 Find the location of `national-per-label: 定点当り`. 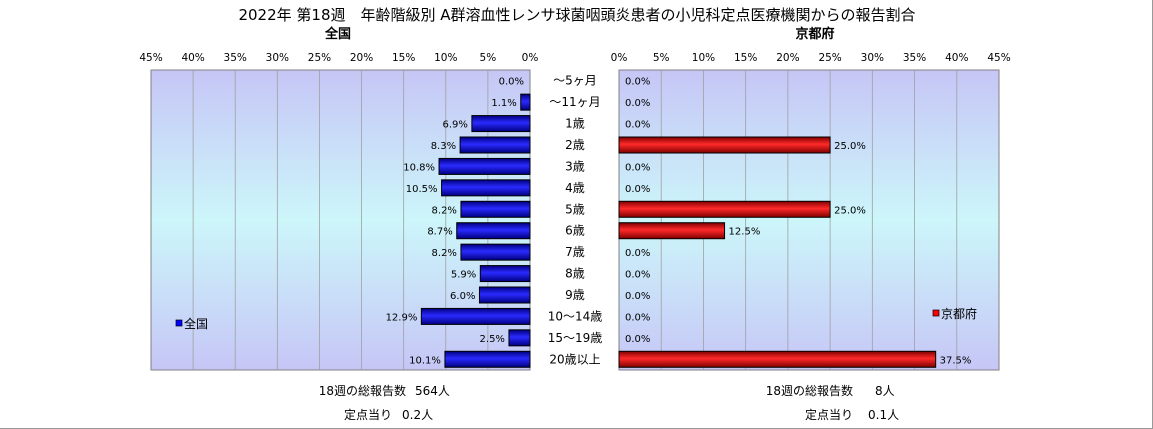

national-per-label: 定点当り is located at coordinates (368, 414).